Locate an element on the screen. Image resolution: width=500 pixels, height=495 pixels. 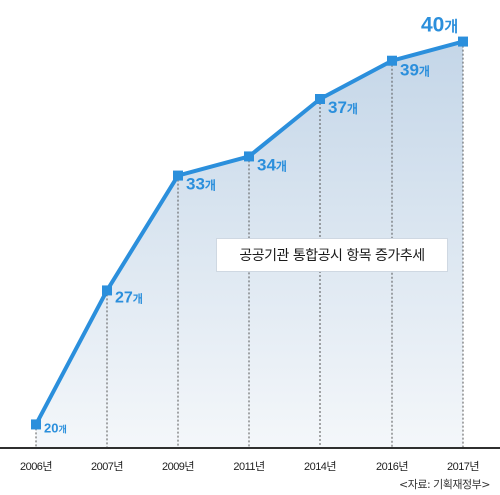
x-tick-label-2016년: 2016년 is located at coordinates (392, 466).